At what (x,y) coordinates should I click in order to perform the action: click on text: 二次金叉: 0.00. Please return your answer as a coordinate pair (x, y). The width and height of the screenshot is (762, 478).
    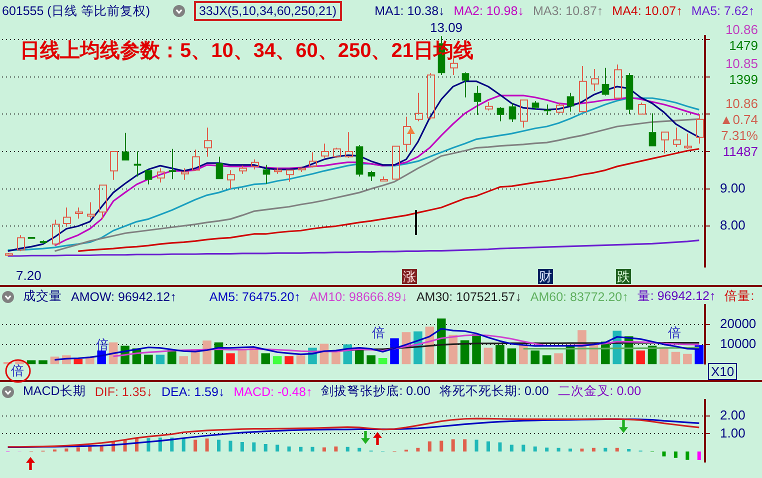
    Looking at the image, I should click on (600, 391).